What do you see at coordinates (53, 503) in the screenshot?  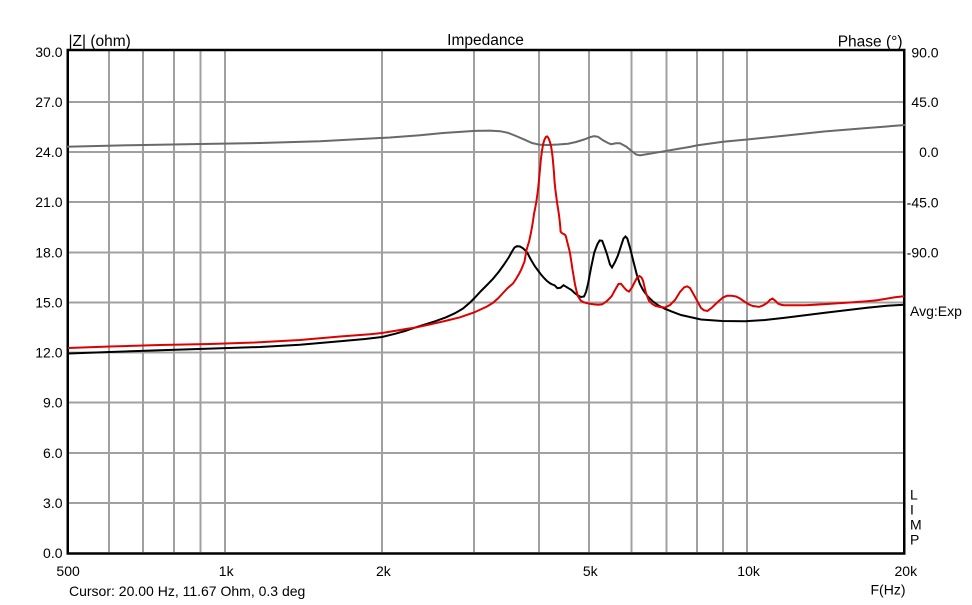 I see `svg-text: 3.0` at bounding box center [53, 503].